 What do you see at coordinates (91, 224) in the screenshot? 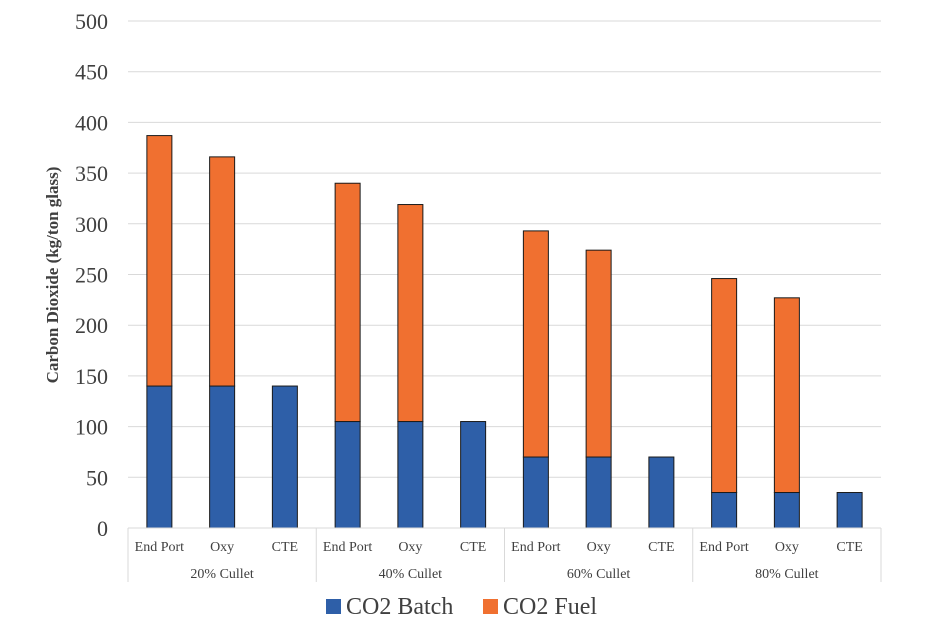
I see `y-tick-label: 300` at bounding box center [91, 224].